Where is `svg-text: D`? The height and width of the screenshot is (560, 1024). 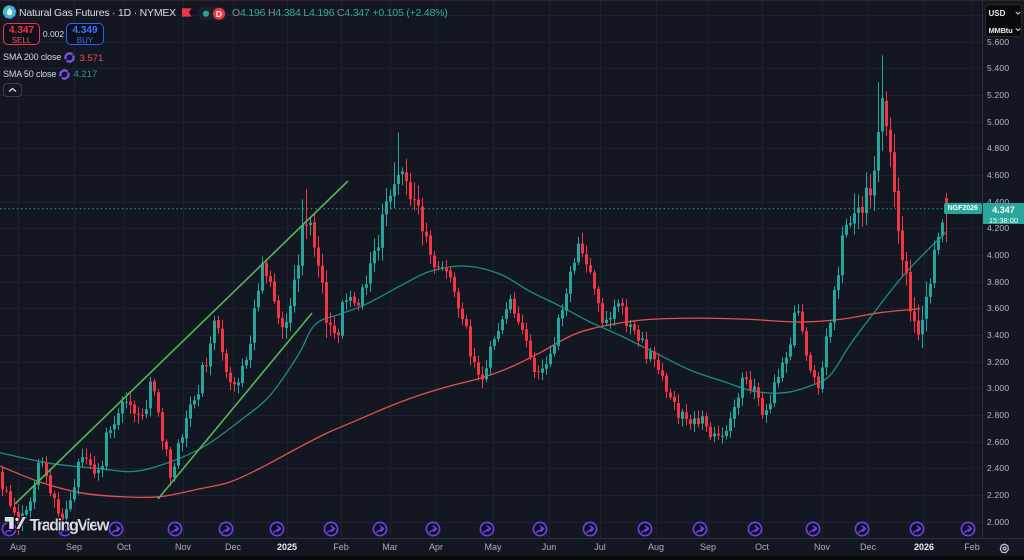
svg-text: D is located at coordinates (219, 14).